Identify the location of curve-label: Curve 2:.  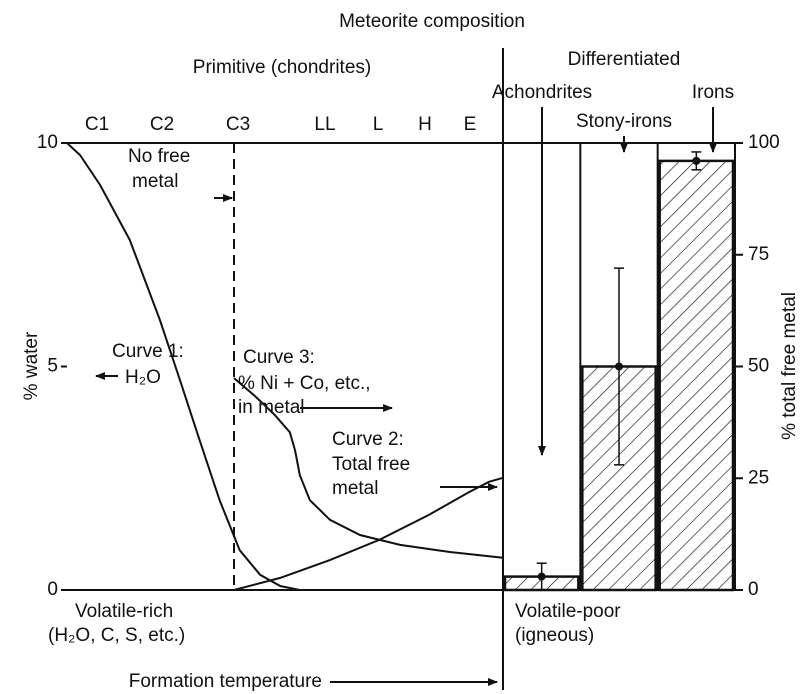
(368, 439).